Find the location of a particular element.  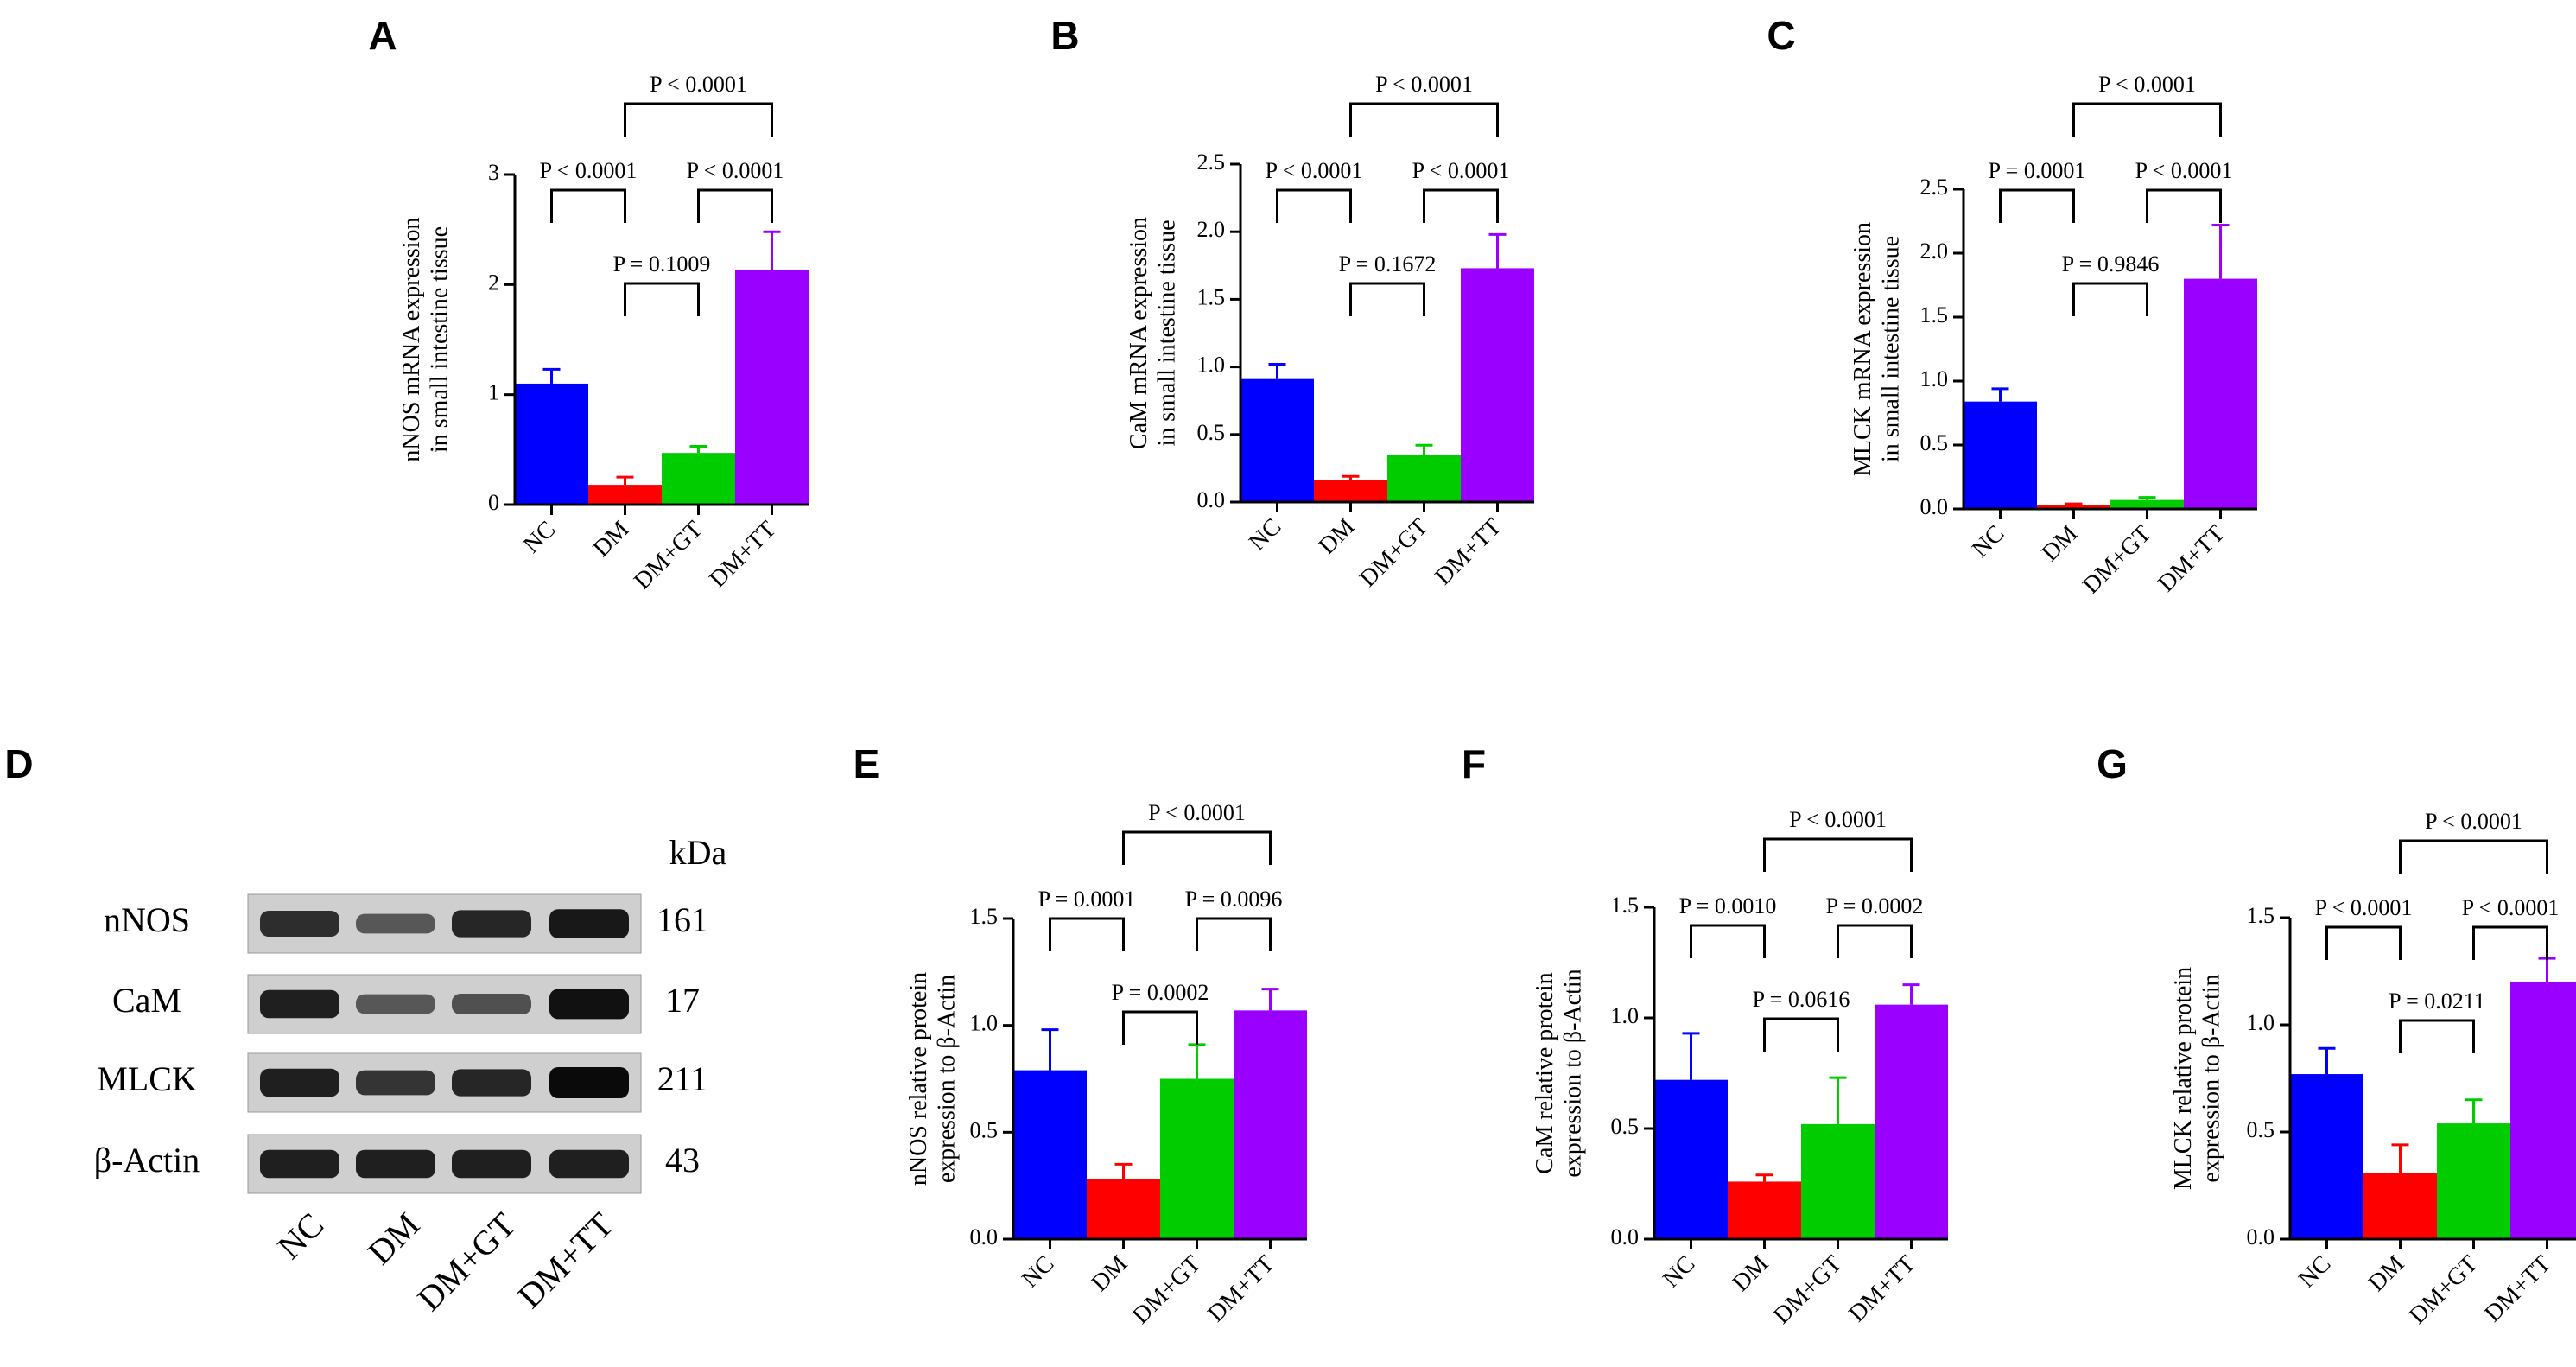

y-tick-label: 3 is located at coordinates (493, 172).